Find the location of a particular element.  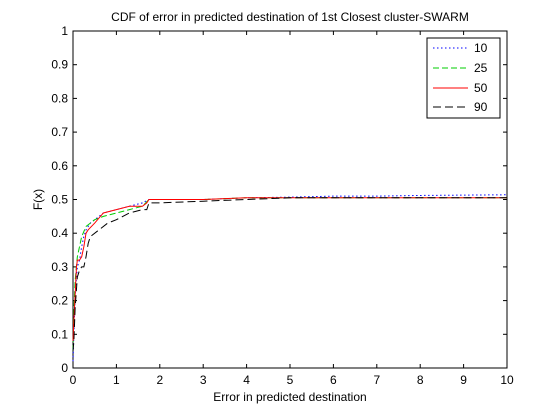

x-tick-label: 1 is located at coordinates (116, 380).